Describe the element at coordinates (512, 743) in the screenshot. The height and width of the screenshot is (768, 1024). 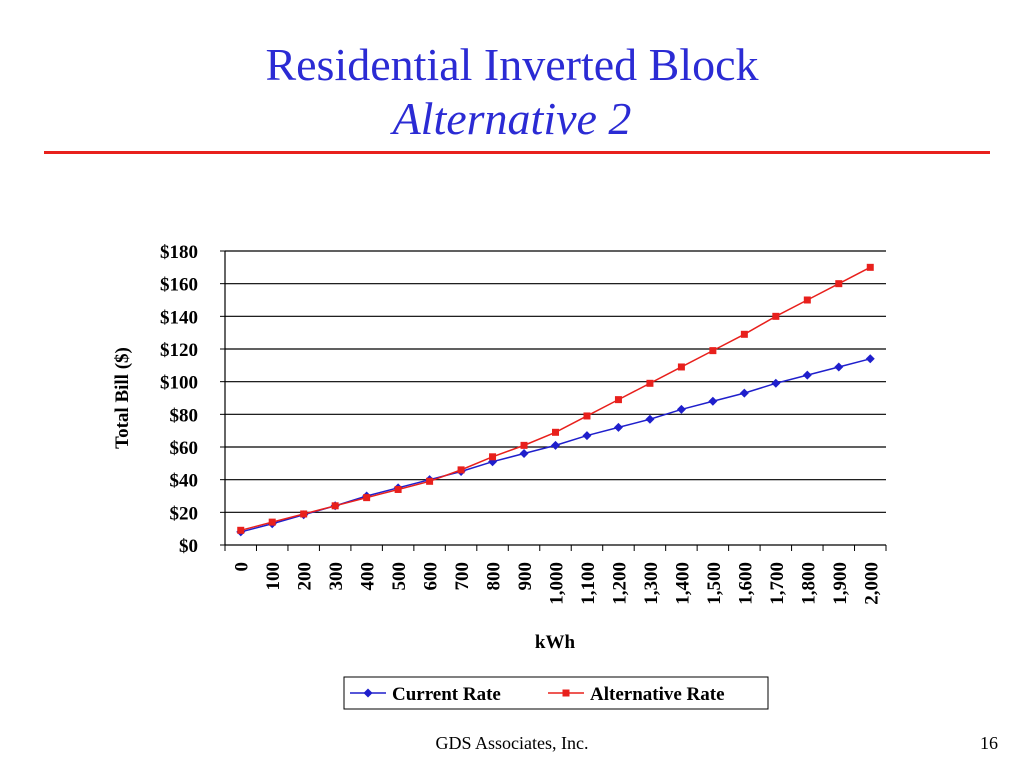
I see `footer-company: GDS Associates, Inc.` at that location.